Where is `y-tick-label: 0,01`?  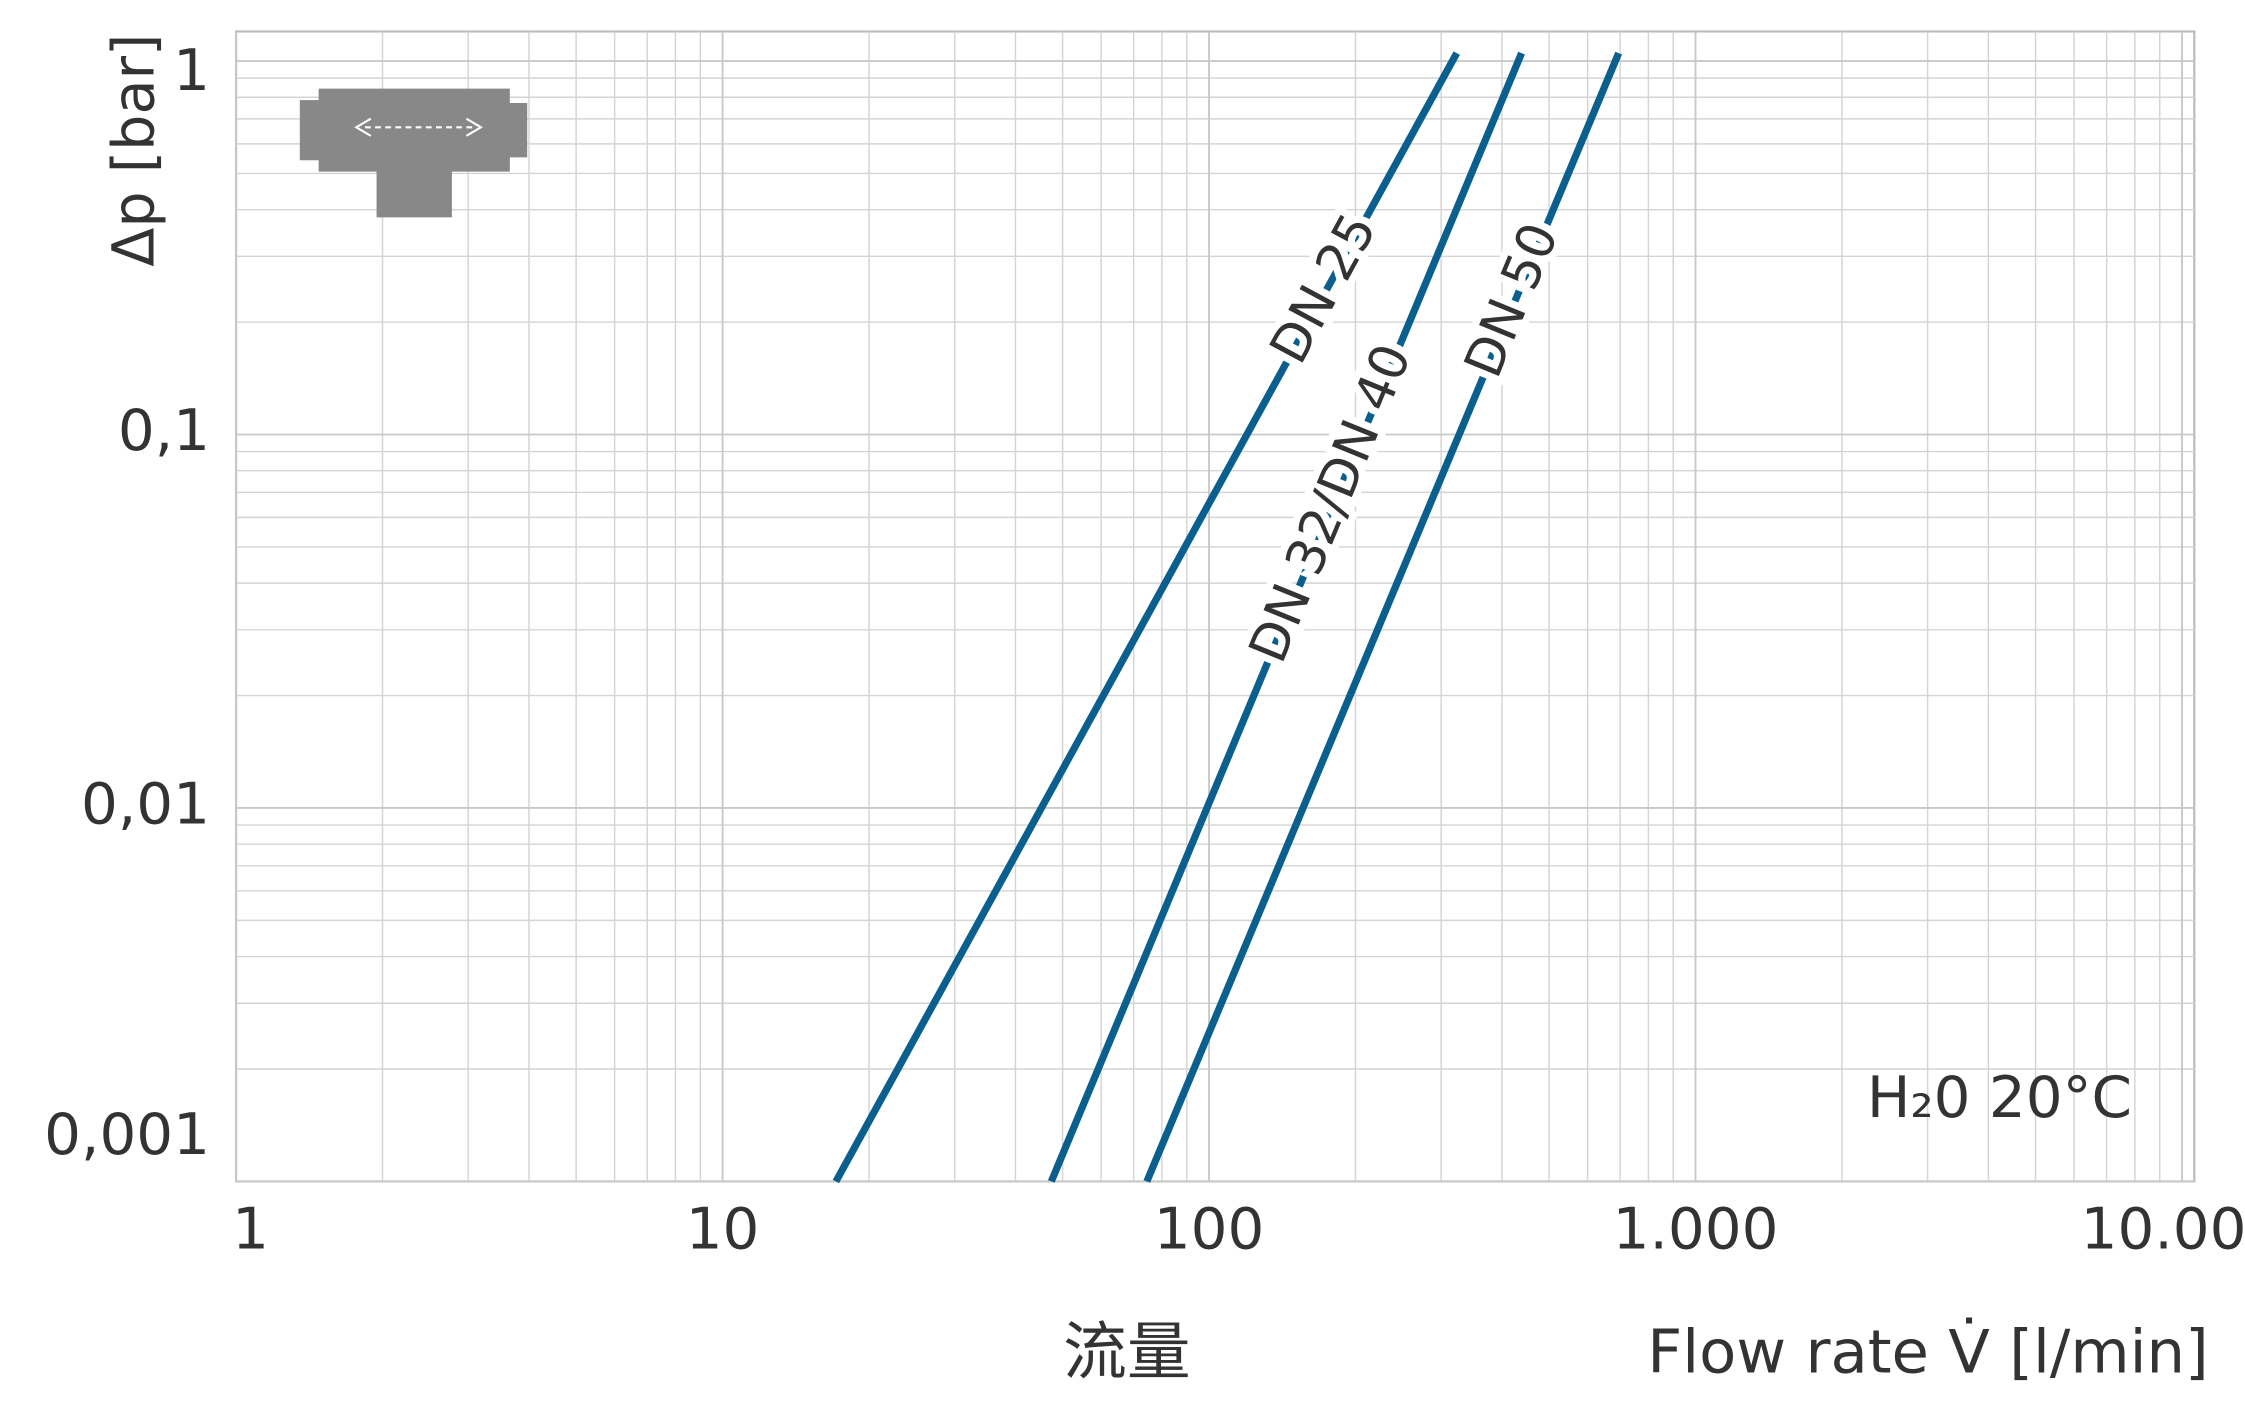
y-tick-label: 0,01 is located at coordinates (145, 804).